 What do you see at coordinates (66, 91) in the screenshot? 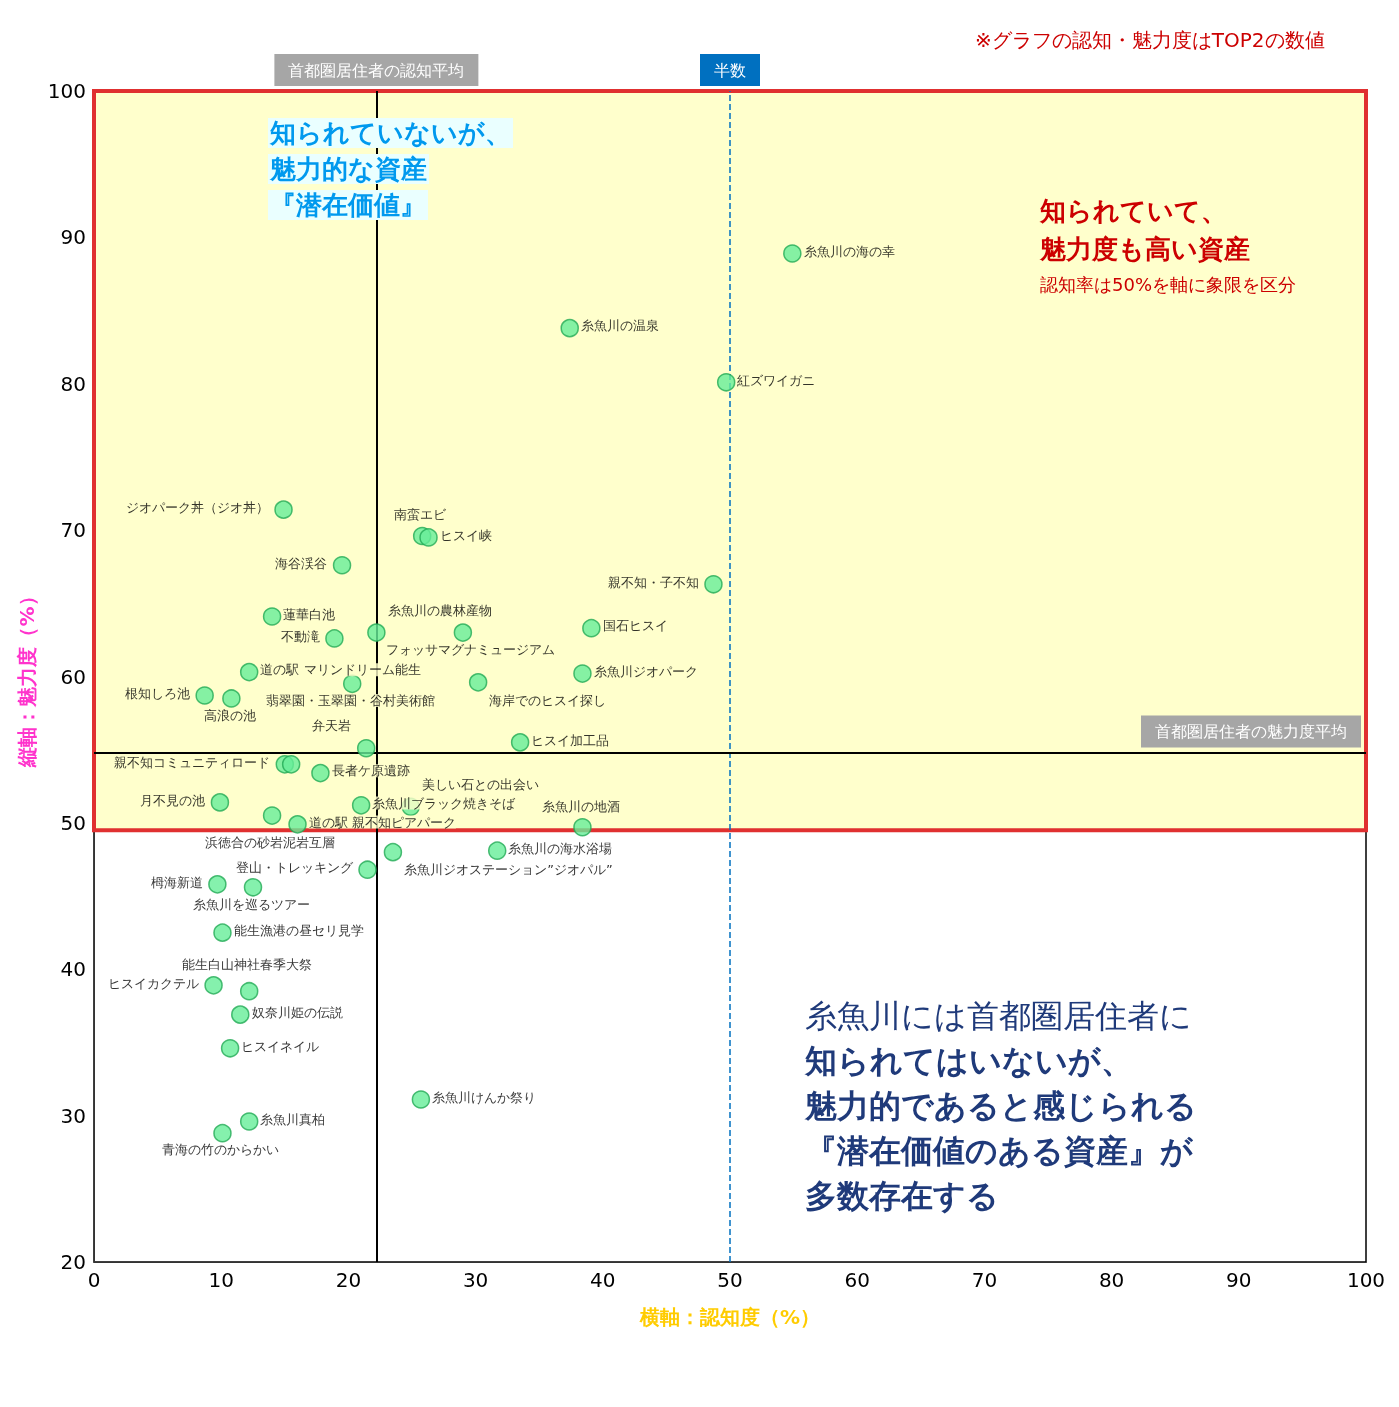
I see `y-tick-label: 100` at bounding box center [66, 91].